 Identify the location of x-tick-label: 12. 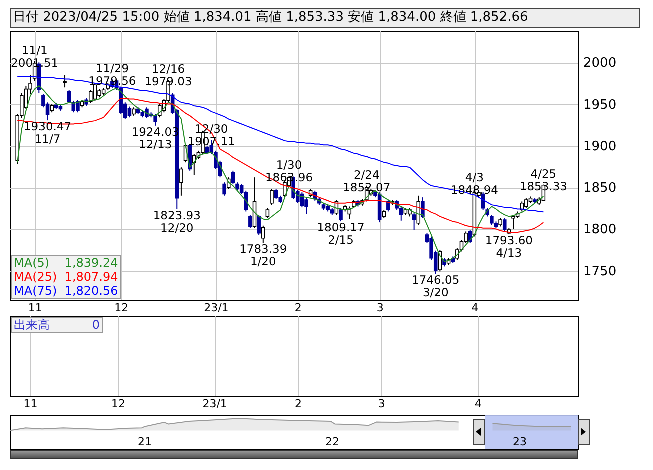
(121, 308).